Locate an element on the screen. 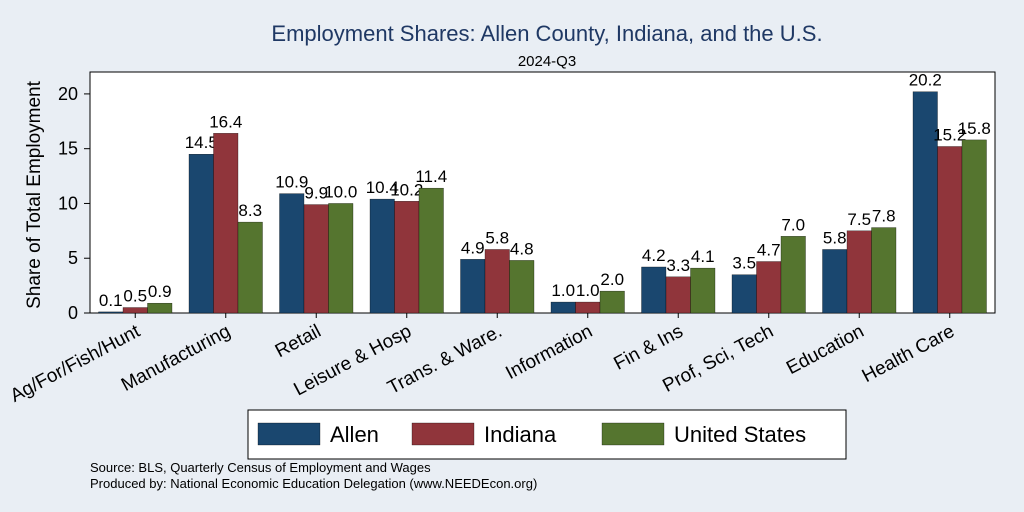 This screenshot has width=1024, height=512. data-label: 8.3 is located at coordinates (250, 210).